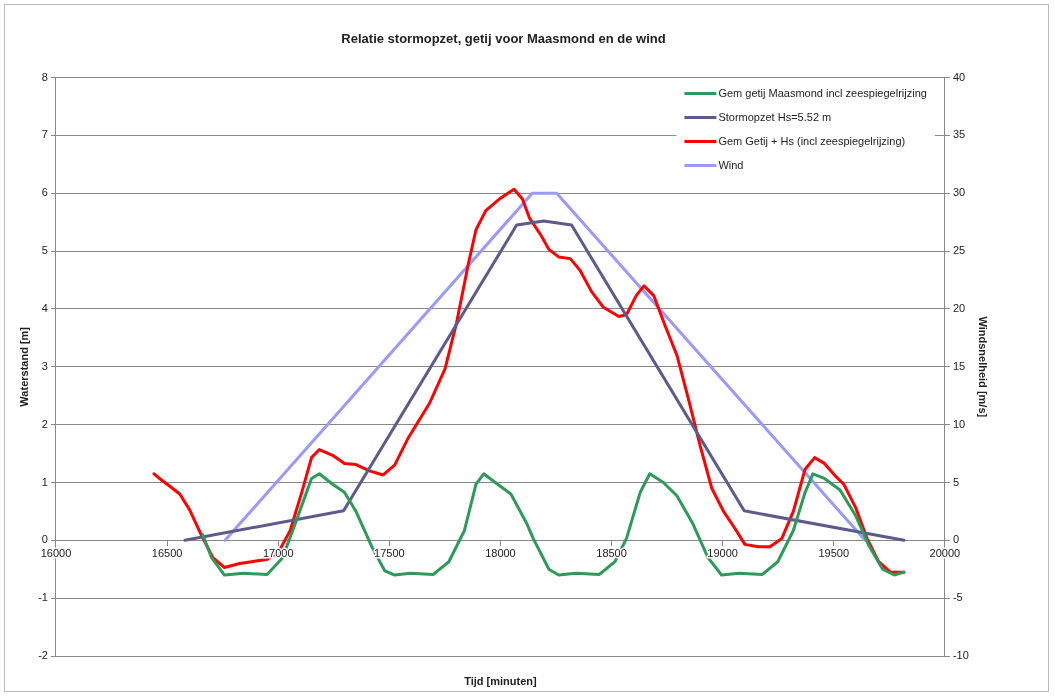  I want to click on y-tick-label: 5, so click(44, 250).